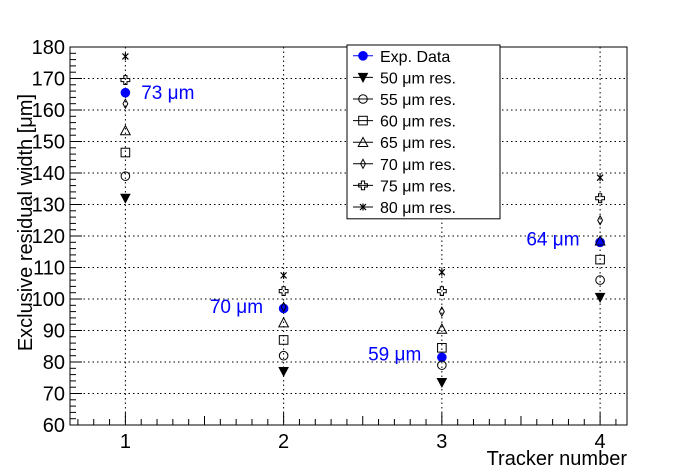  Describe the element at coordinates (418, 100) in the screenshot. I see `legend-label-2: 55 μm res.` at that location.